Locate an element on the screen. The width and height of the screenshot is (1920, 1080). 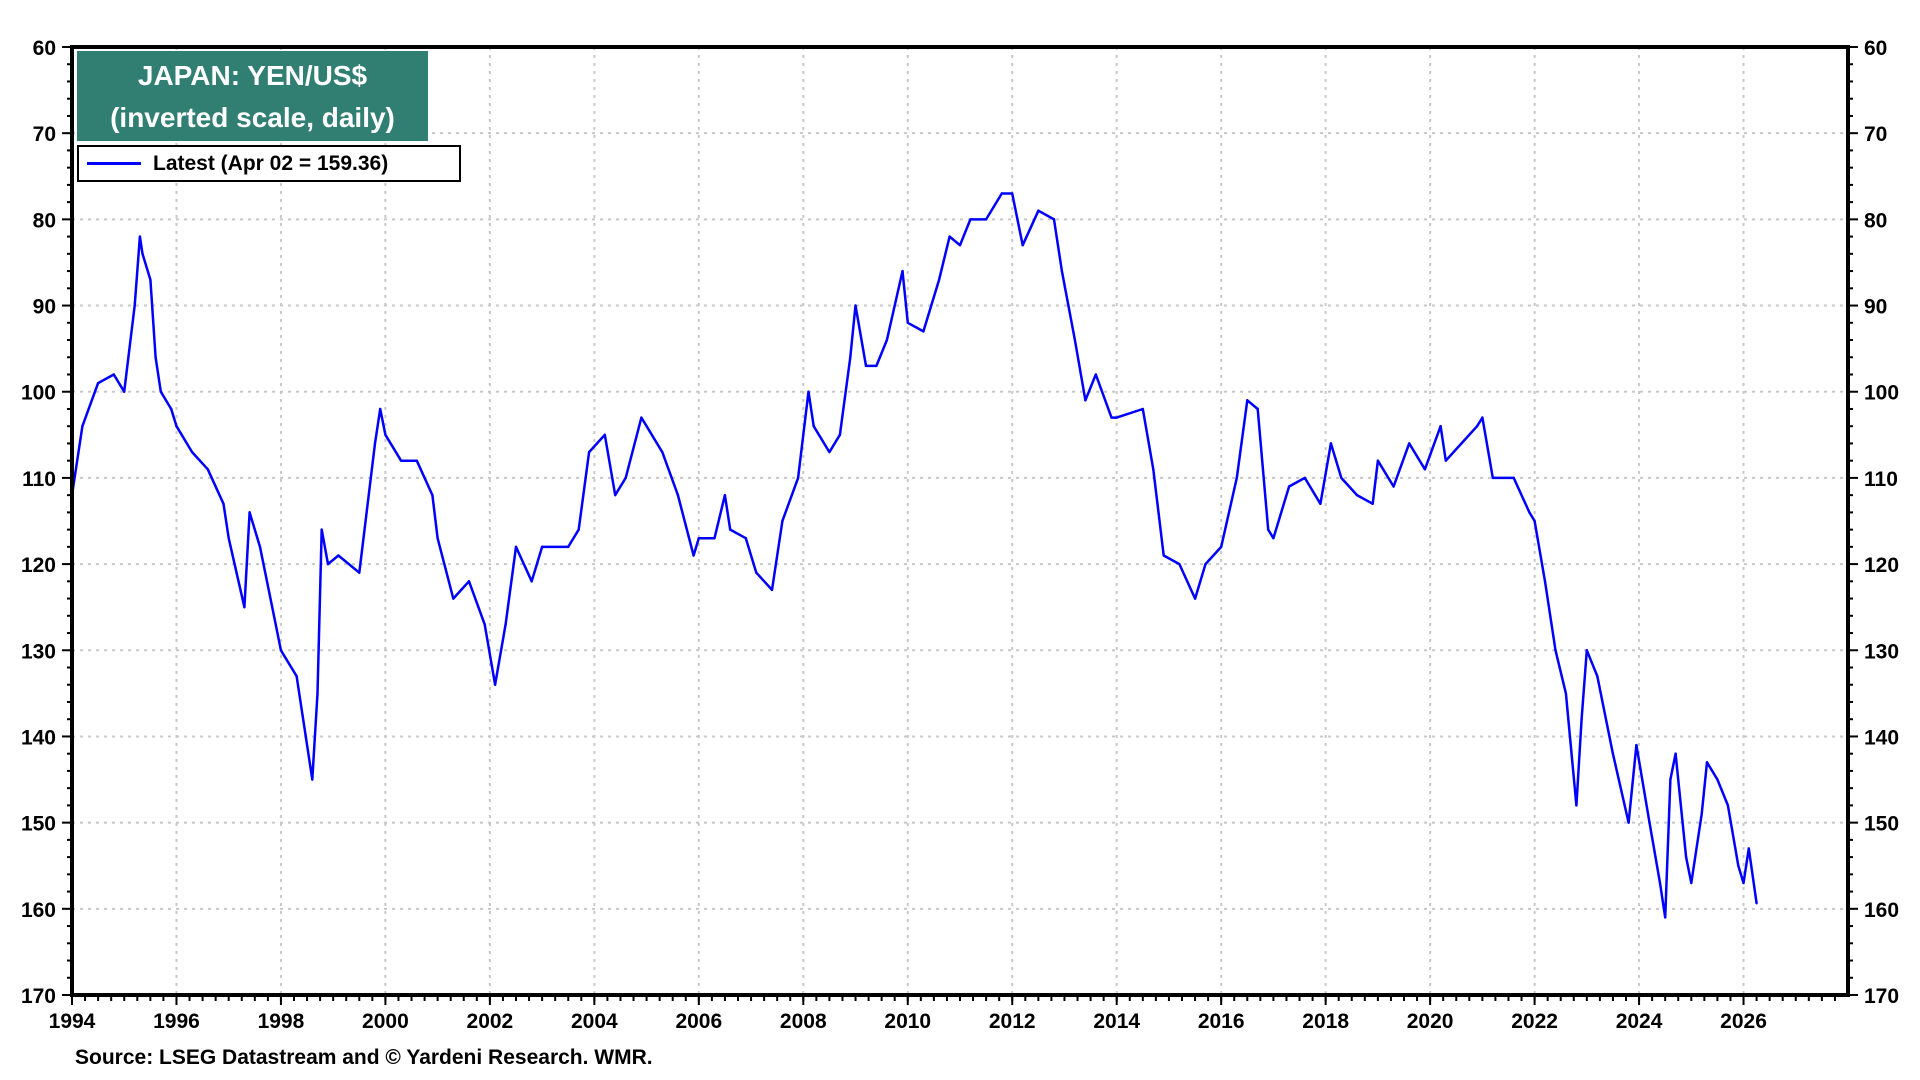
legend: Latest (Apr 02 = 159.36) is located at coordinates (269, 163).